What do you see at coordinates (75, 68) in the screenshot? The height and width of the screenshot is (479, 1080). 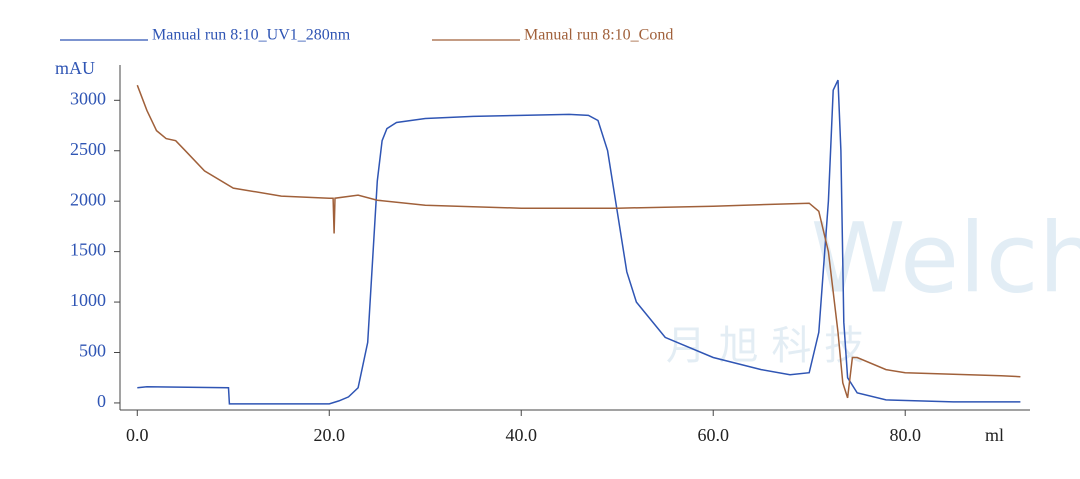 I see `y-axis-label: mAU` at bounding box center [75, 68].